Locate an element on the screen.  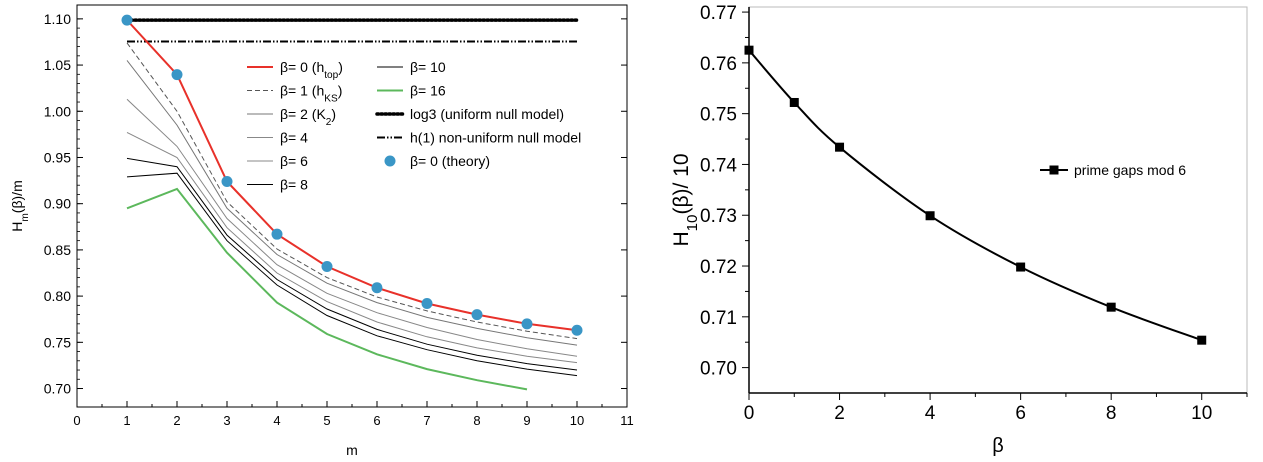
right-y-tick-label: 0.73 is located at coordinates (718, 216).